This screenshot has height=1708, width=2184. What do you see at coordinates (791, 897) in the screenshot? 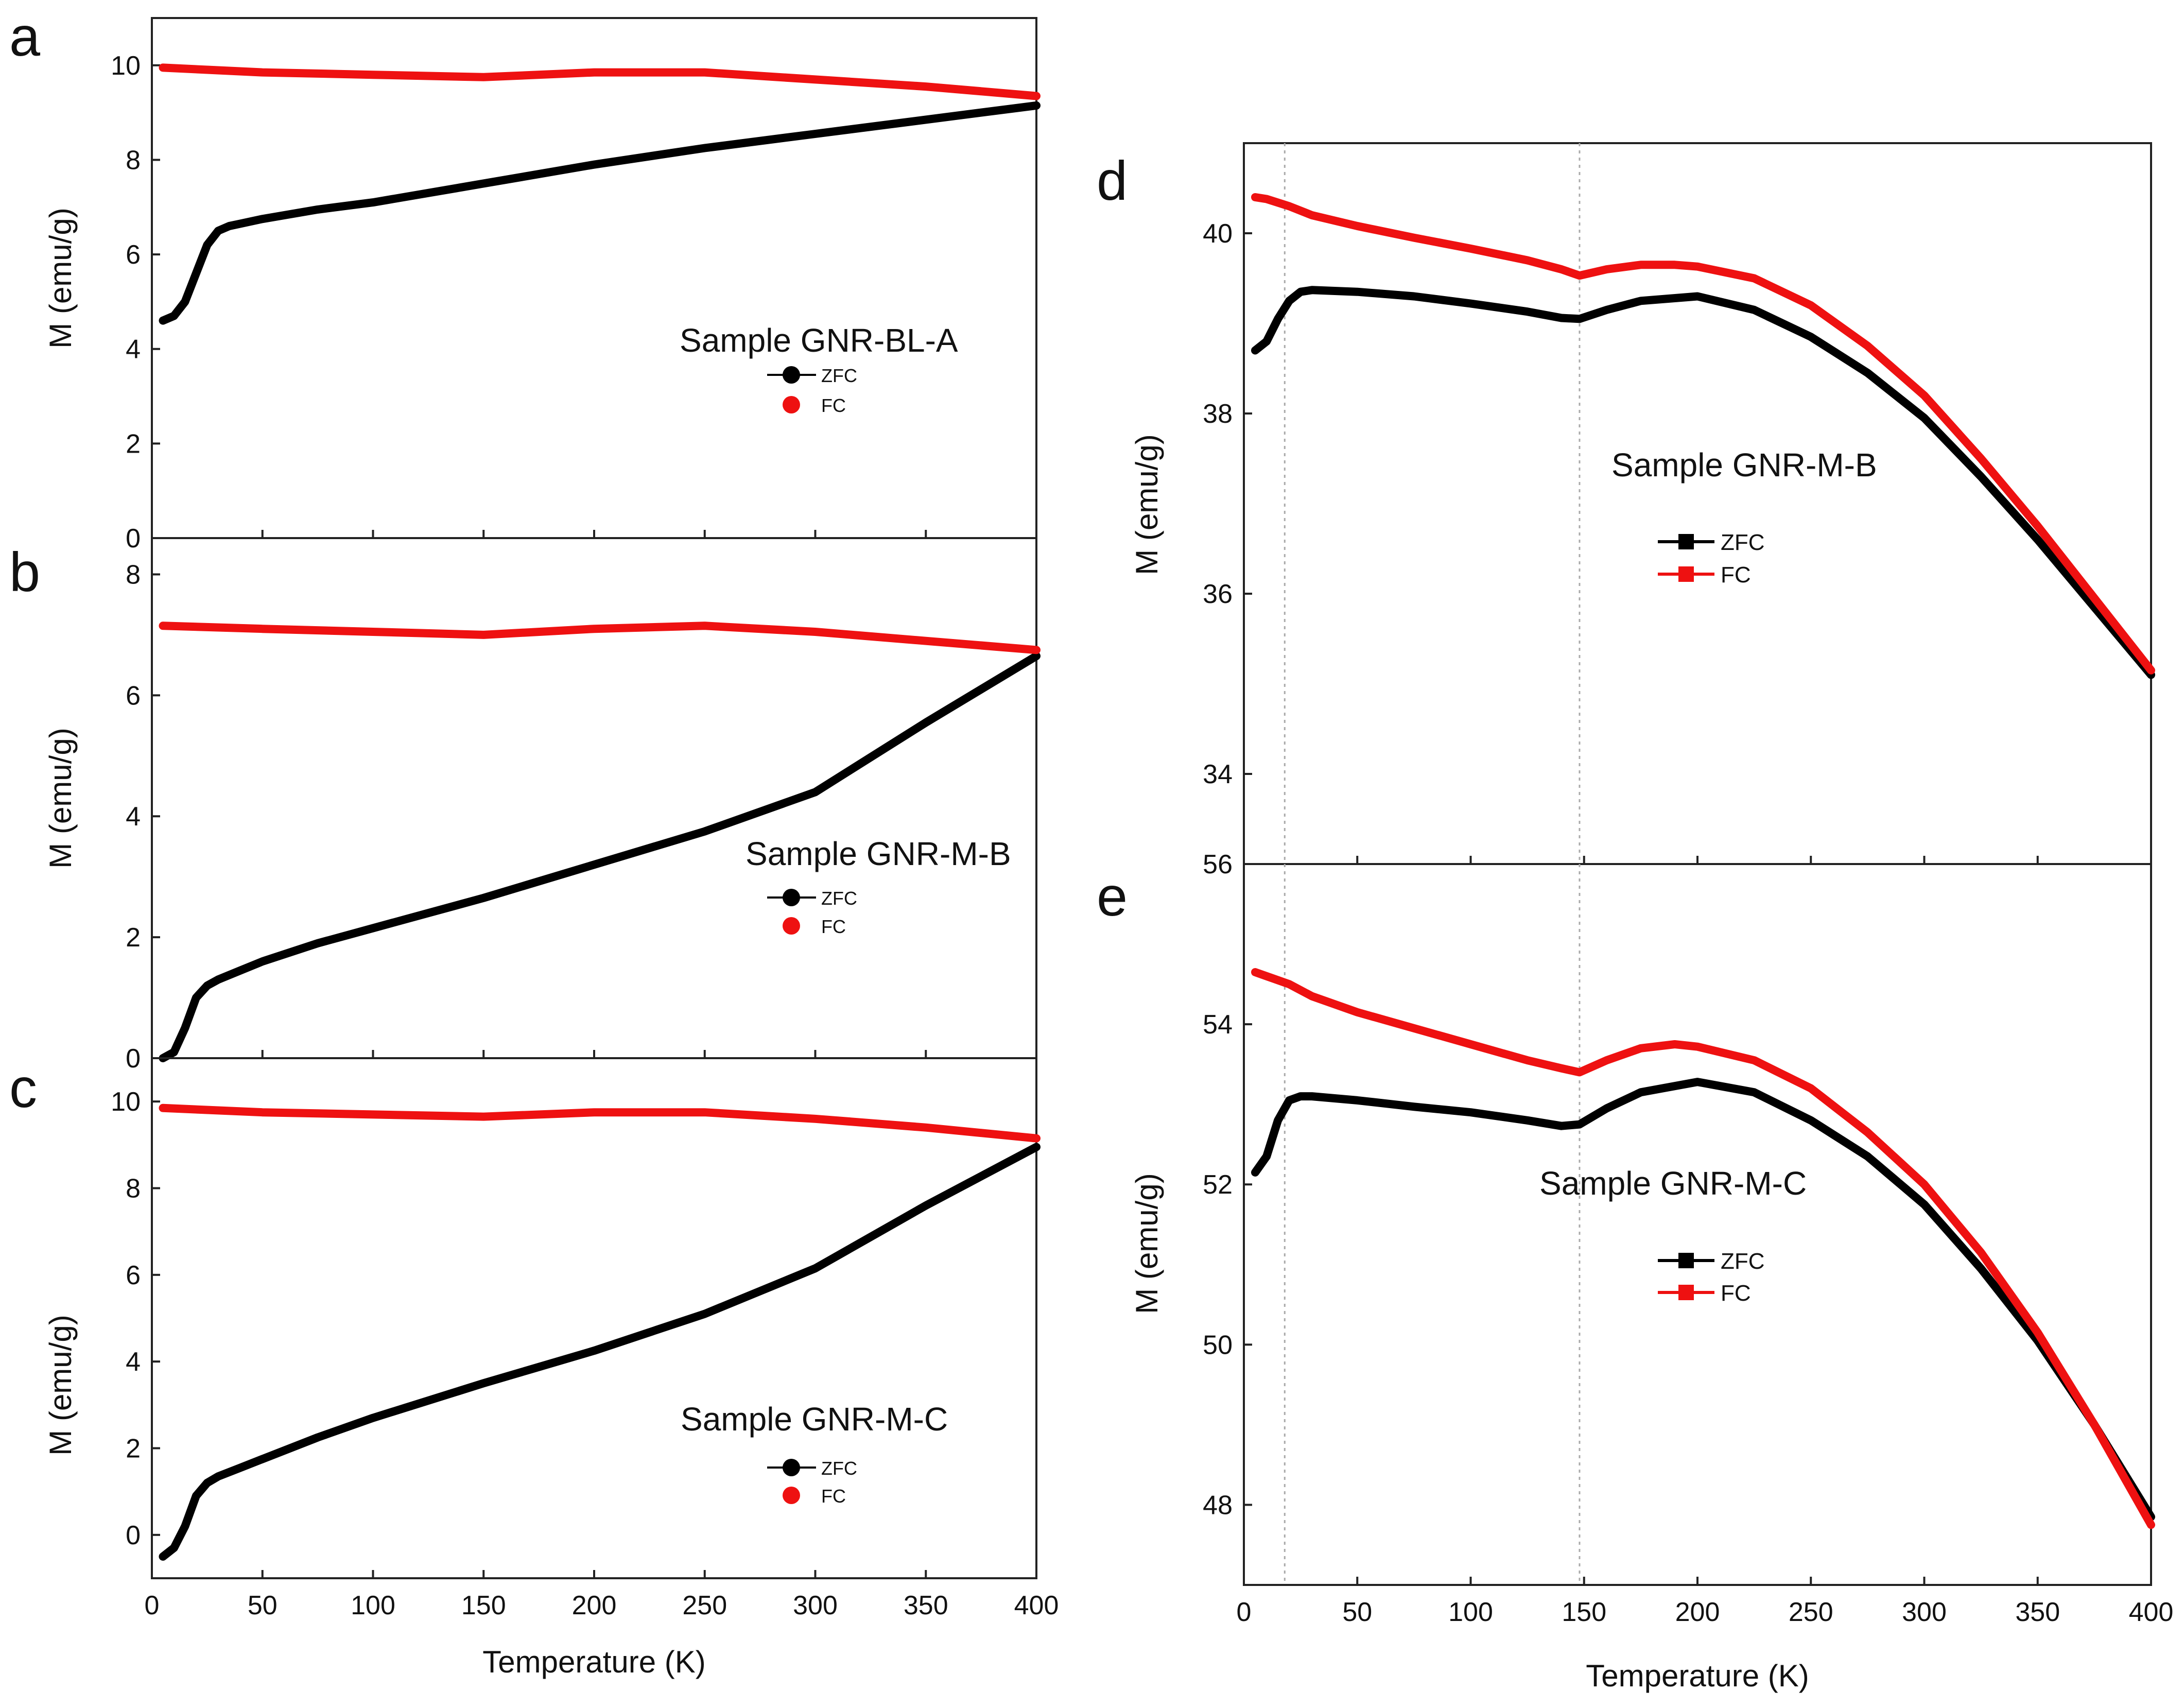
I see `panel-b-legend-zfc-marker` at bounding box center [791, 897].